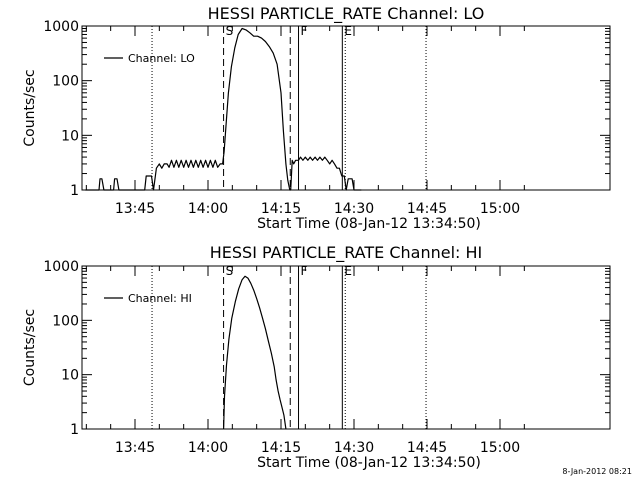 The image size is (640, 480). Describe the element at coordinates (354, 448) in the screenshot. I see `x-tick-label-hi: 14:30` at that location.